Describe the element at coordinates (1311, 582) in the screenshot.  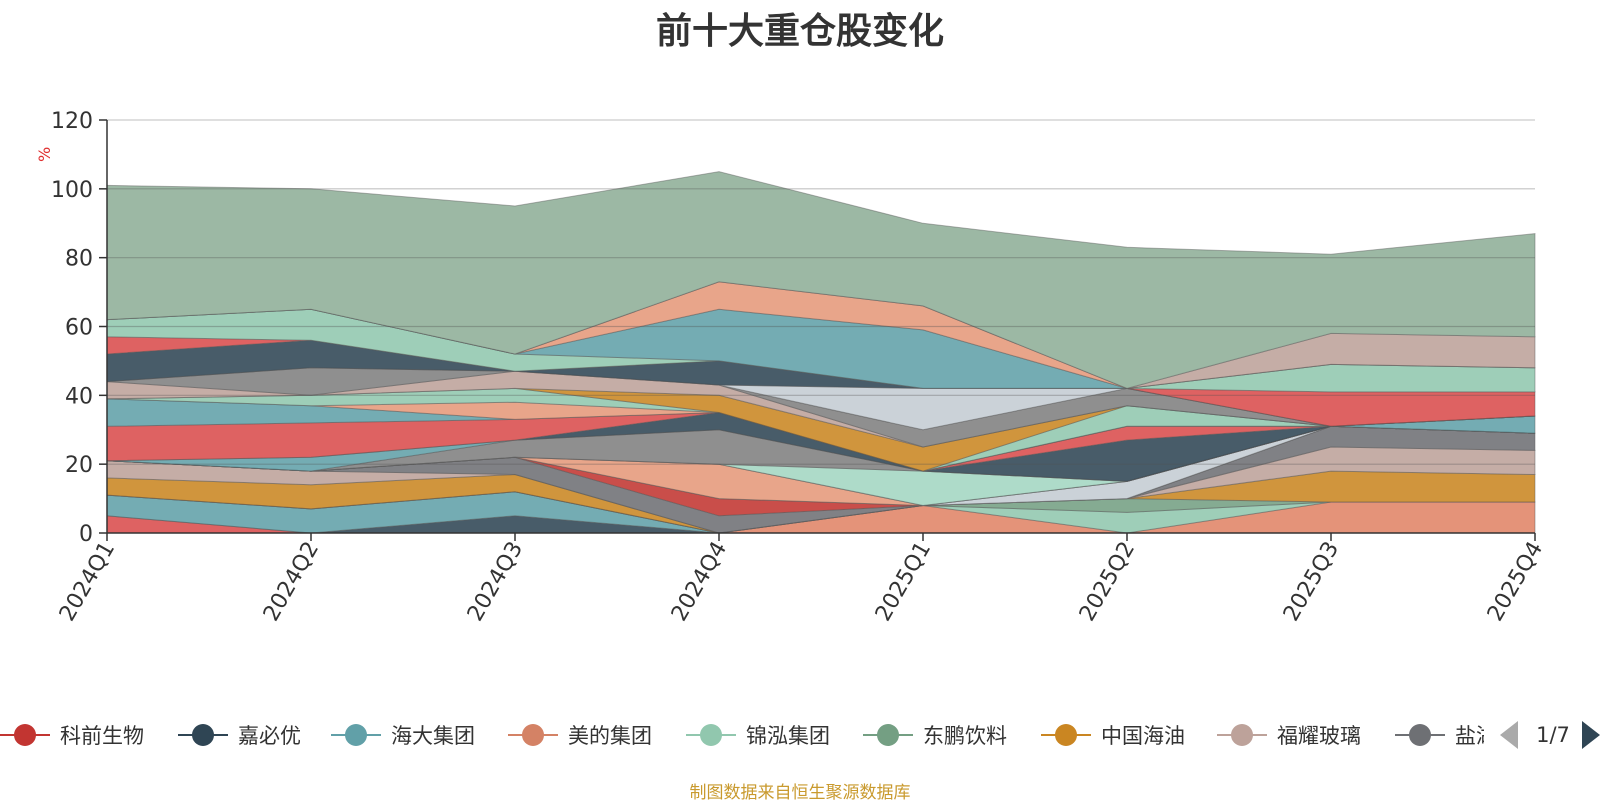
I see `x-tick-label: 2025Q3` at that location.